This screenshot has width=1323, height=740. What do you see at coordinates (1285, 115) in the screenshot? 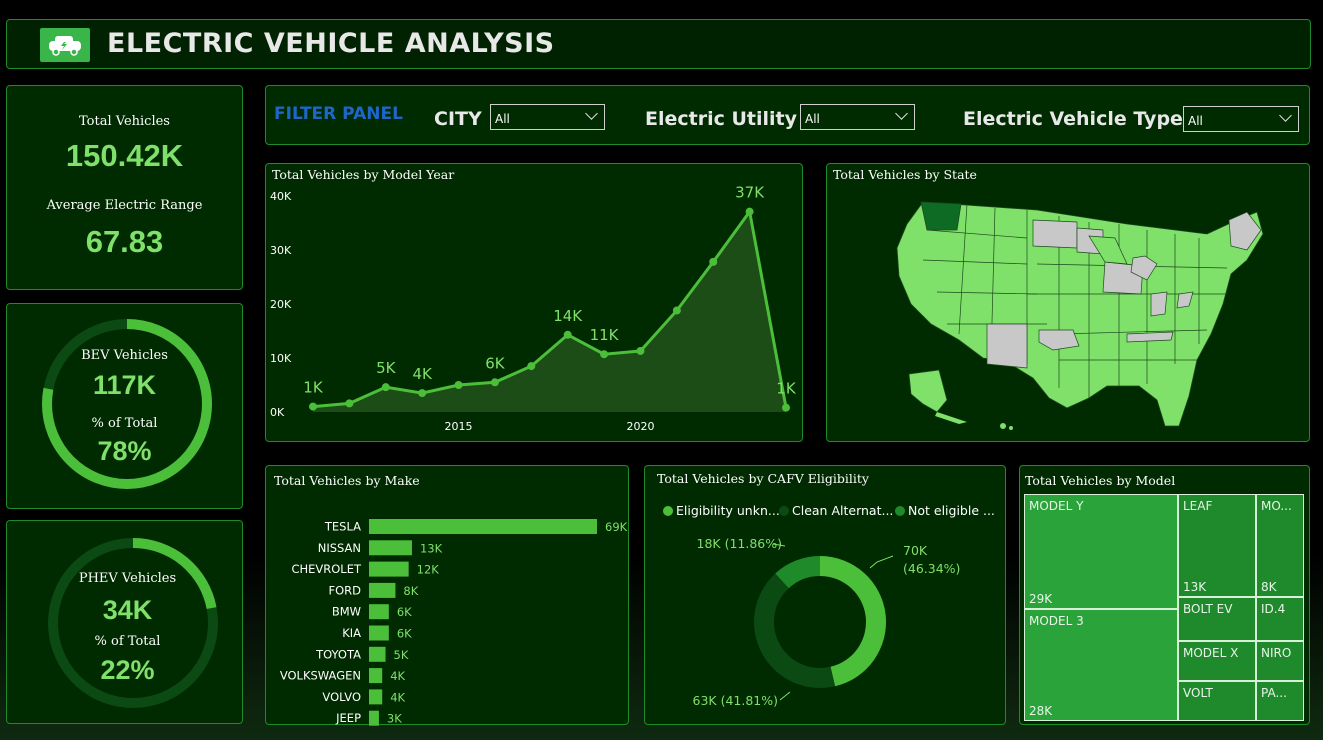
I see `chevron-down-icon` at bounding box center [1285, 115].